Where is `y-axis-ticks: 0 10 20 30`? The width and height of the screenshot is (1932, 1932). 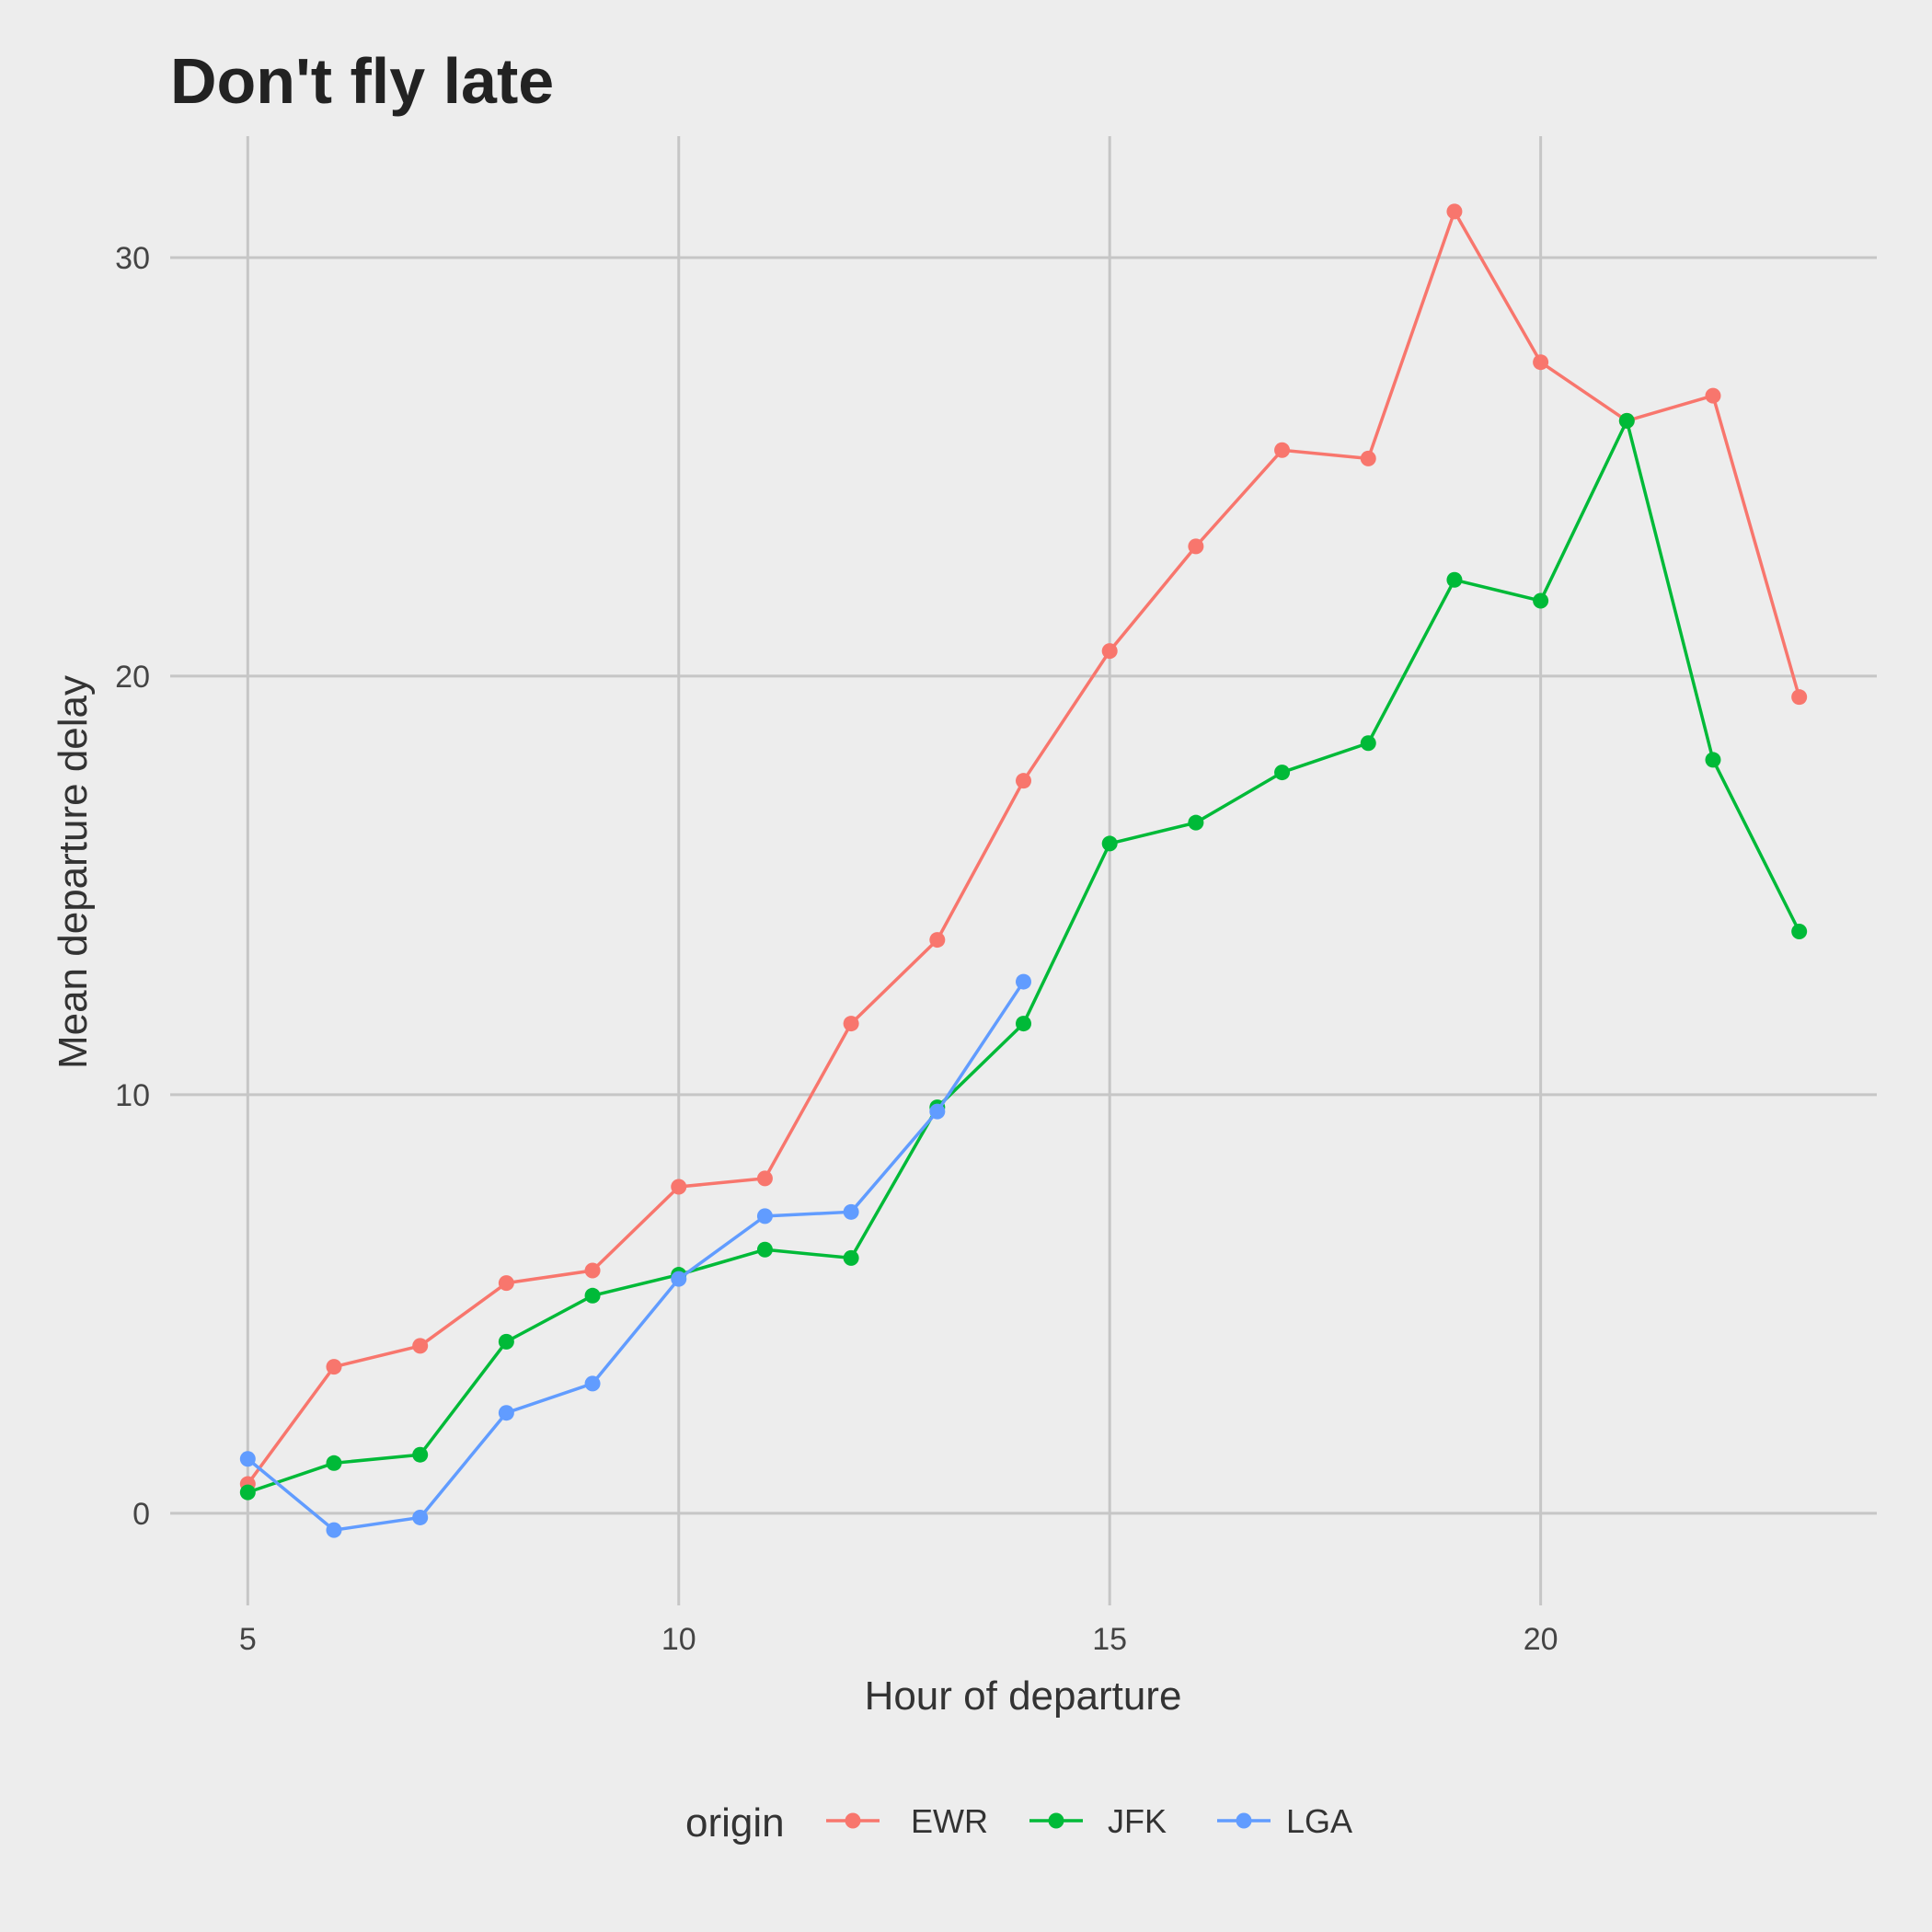 y-axis-ticks: 0 10 20 30 is located at coordinates (132, 886).